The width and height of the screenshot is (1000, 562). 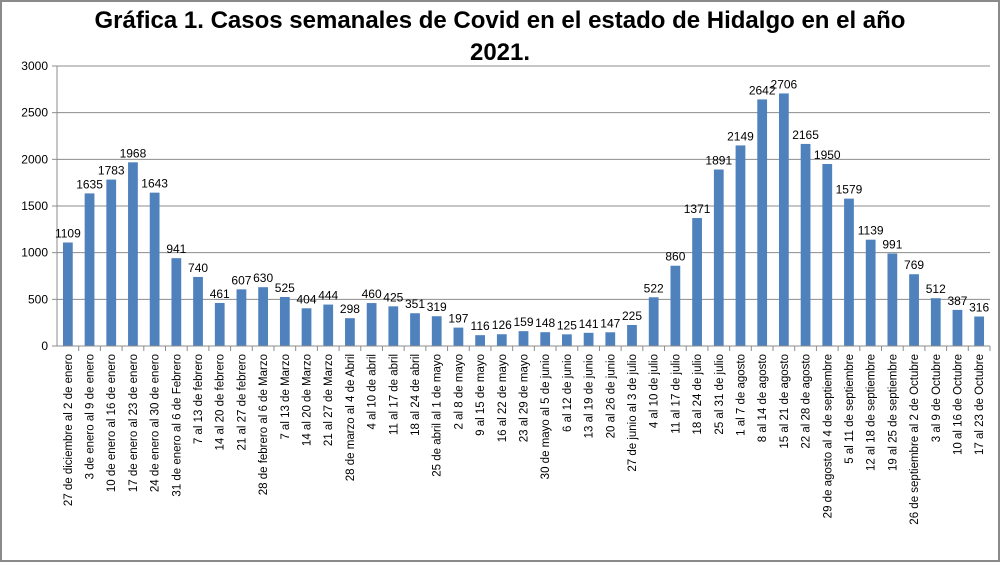 I want to click on data-label: 2642, so click(x=762, y=90).